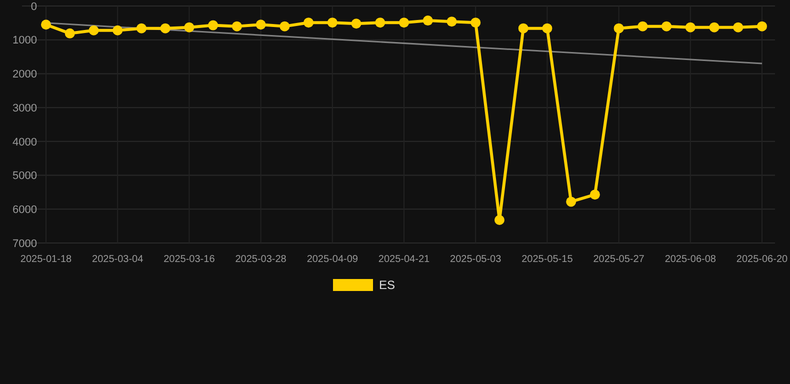  Describe the element at coordinates (24, 176) in the screenshot. I see `y-tick-label: 5000` at that location.